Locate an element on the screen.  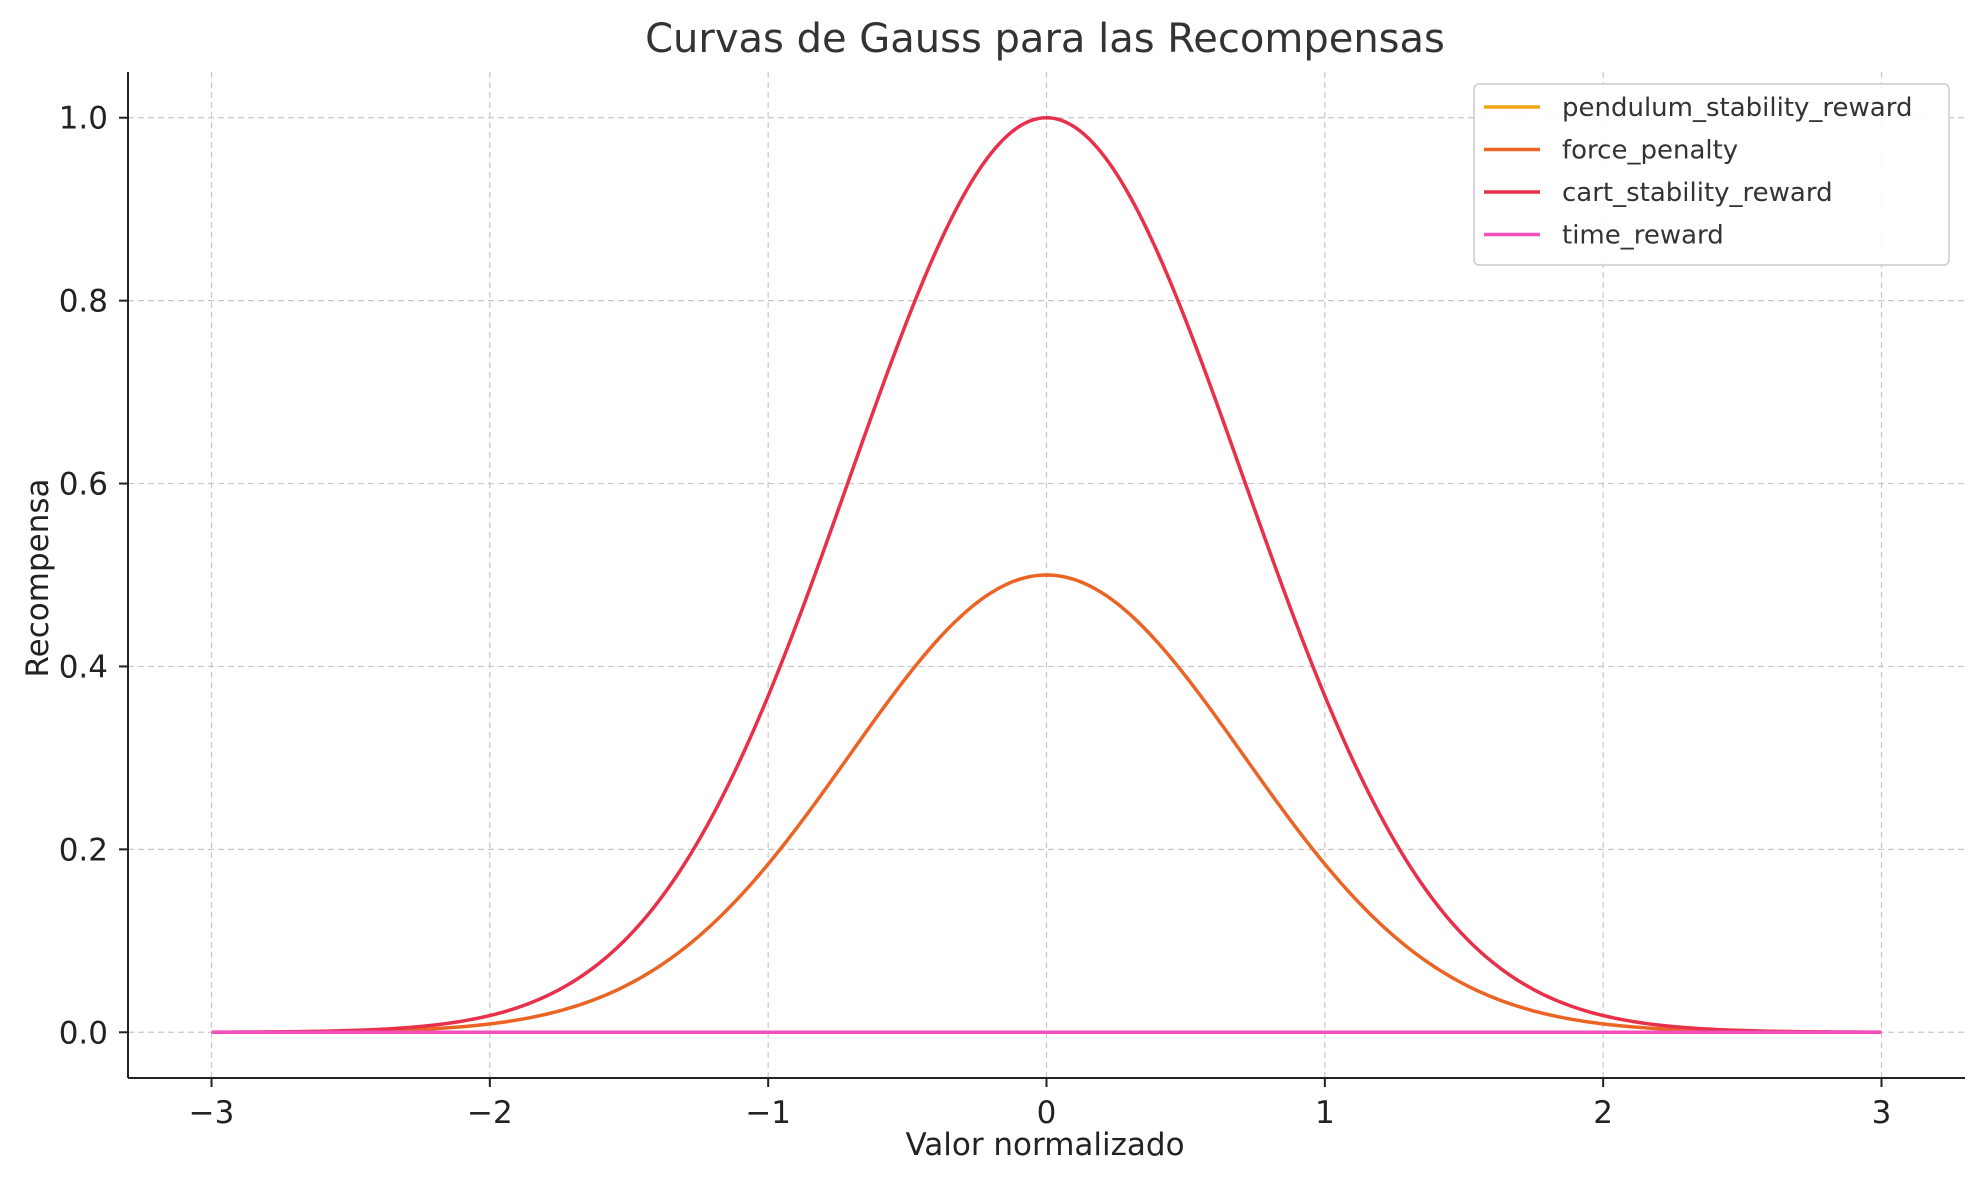
chart-title: Curvas de Gauss para las Recompensas is located at coordinates (1045, 39).